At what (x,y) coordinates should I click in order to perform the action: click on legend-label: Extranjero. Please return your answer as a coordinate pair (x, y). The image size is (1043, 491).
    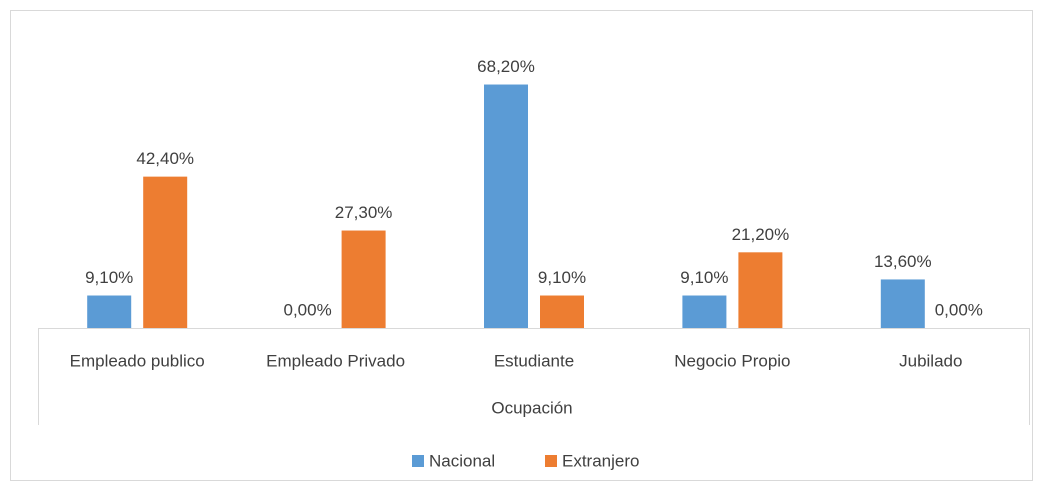
    Looking at the image, I should click on (600, 460).